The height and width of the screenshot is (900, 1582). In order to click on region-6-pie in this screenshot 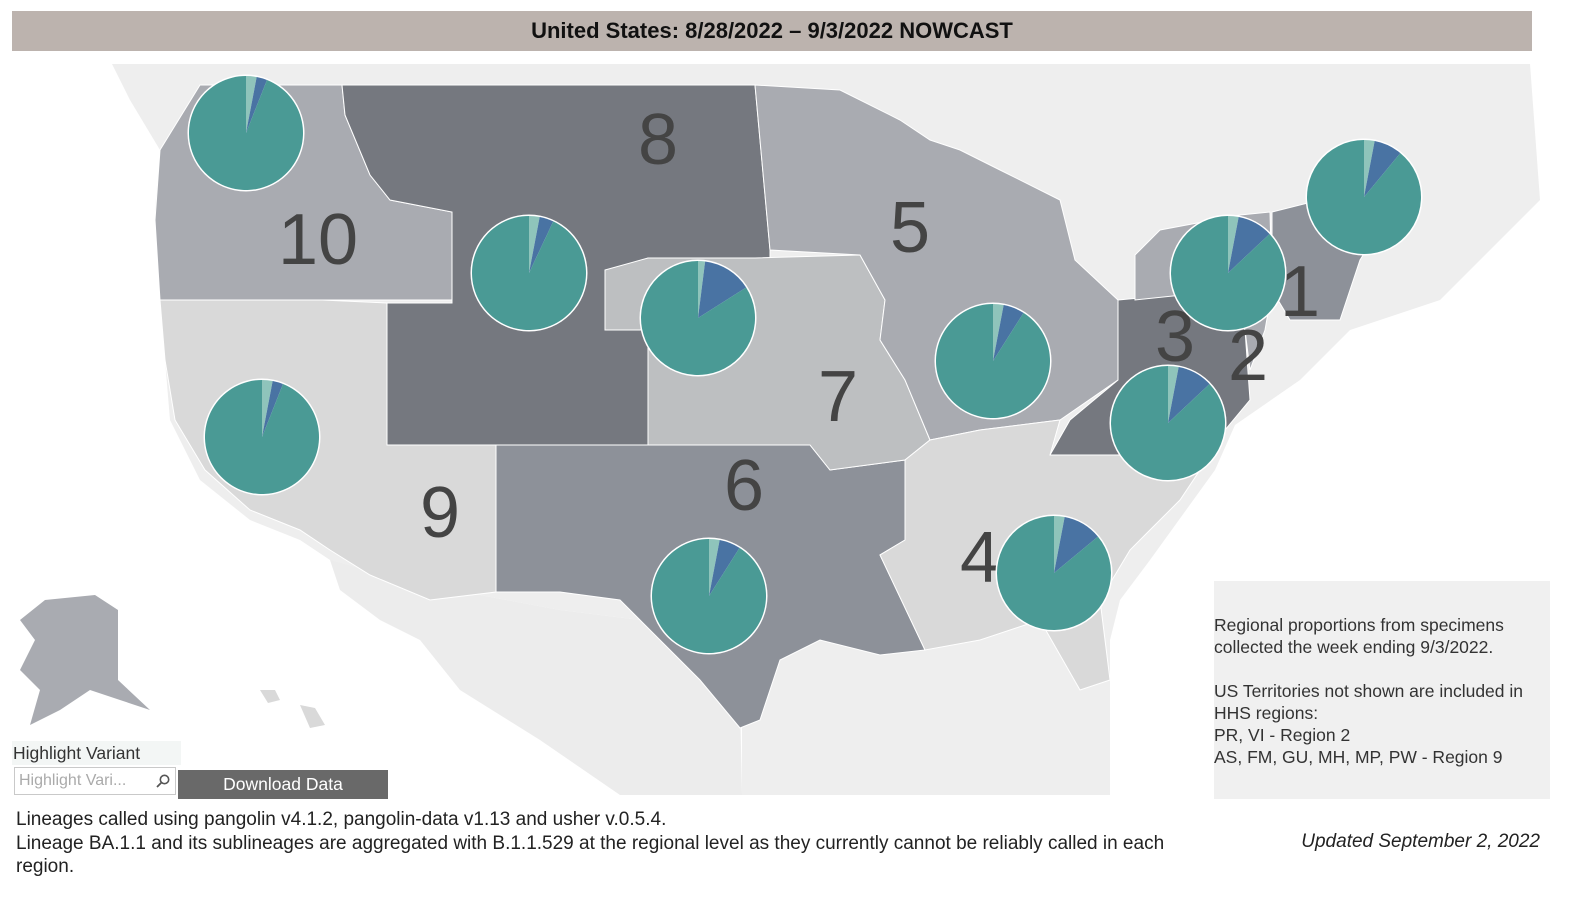, I will do `click(709, 596)`.